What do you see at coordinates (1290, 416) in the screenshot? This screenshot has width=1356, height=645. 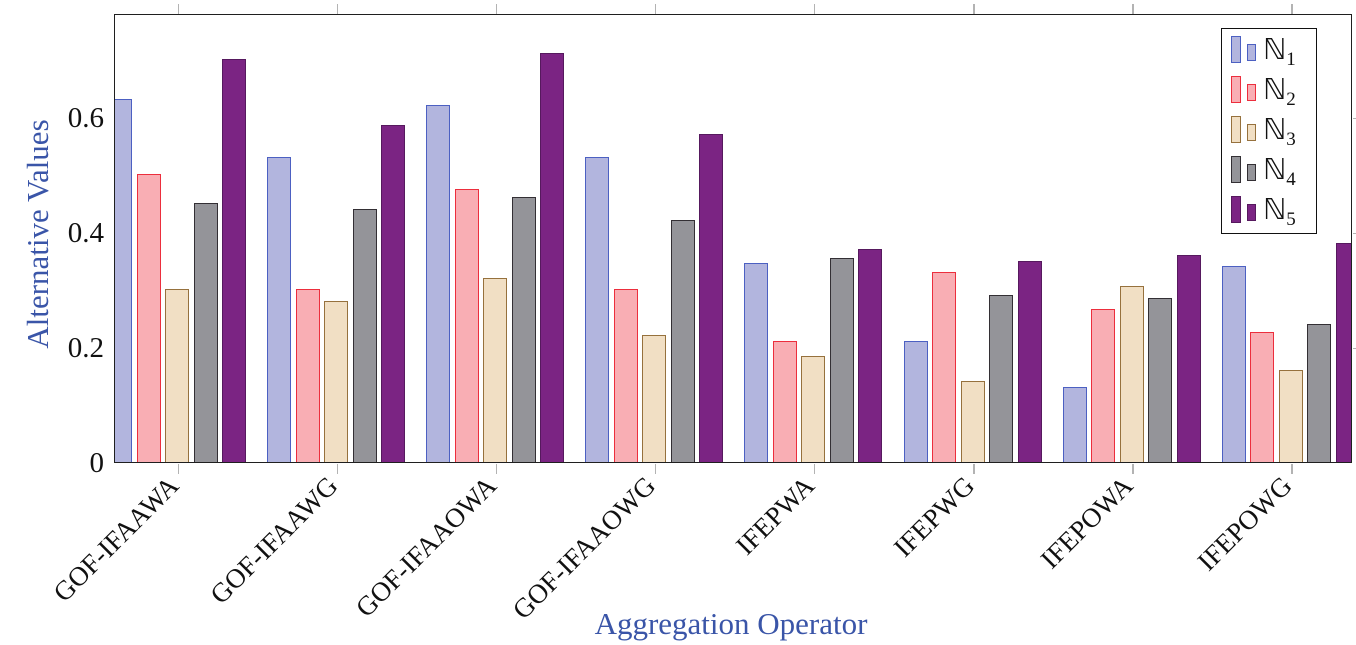 I see `bar-N3-IFEPOWG` at bounding box center [1290, 416].